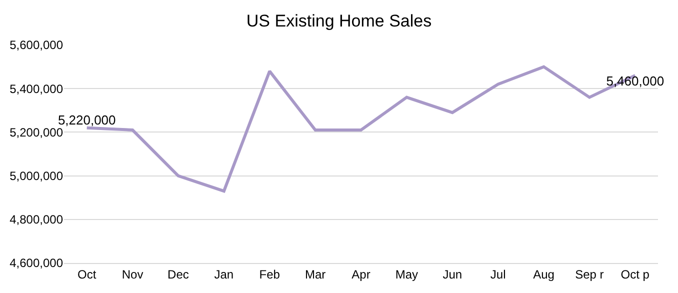 Image resolution: width=678 pixels, height=293 pixels. I want to click on x-tick-label: Dec, so click(178, 274).